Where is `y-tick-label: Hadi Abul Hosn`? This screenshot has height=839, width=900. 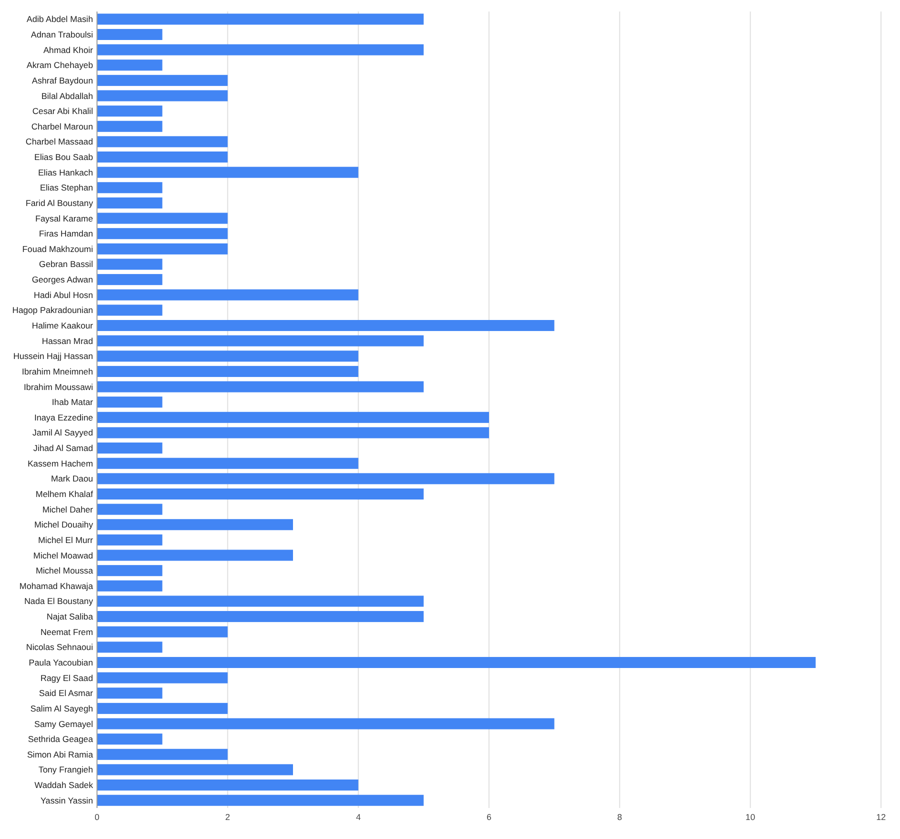
y-tick-label: Hadi Abul Hosn is located at coordinates (64, 295).